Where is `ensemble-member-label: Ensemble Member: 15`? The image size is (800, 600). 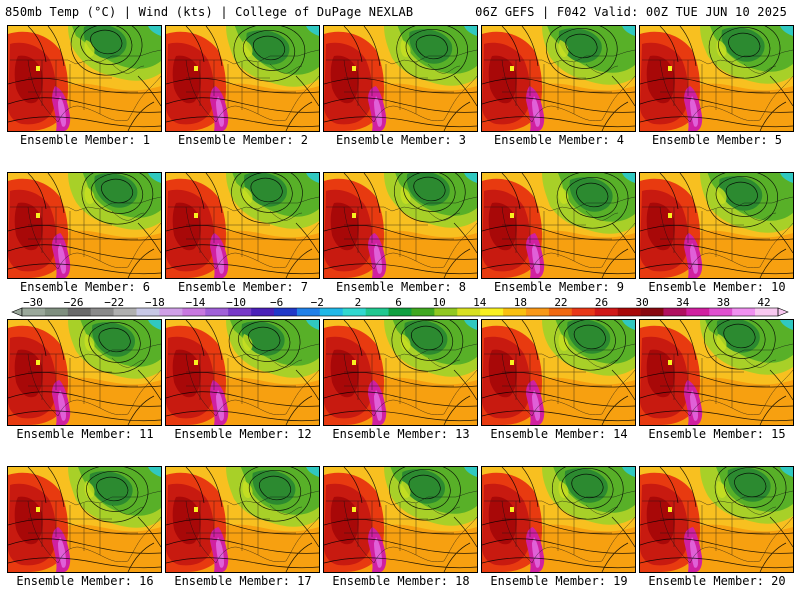
ensemble-member-label: Ensemble Member: 15 is located at coordinates (717, 434).